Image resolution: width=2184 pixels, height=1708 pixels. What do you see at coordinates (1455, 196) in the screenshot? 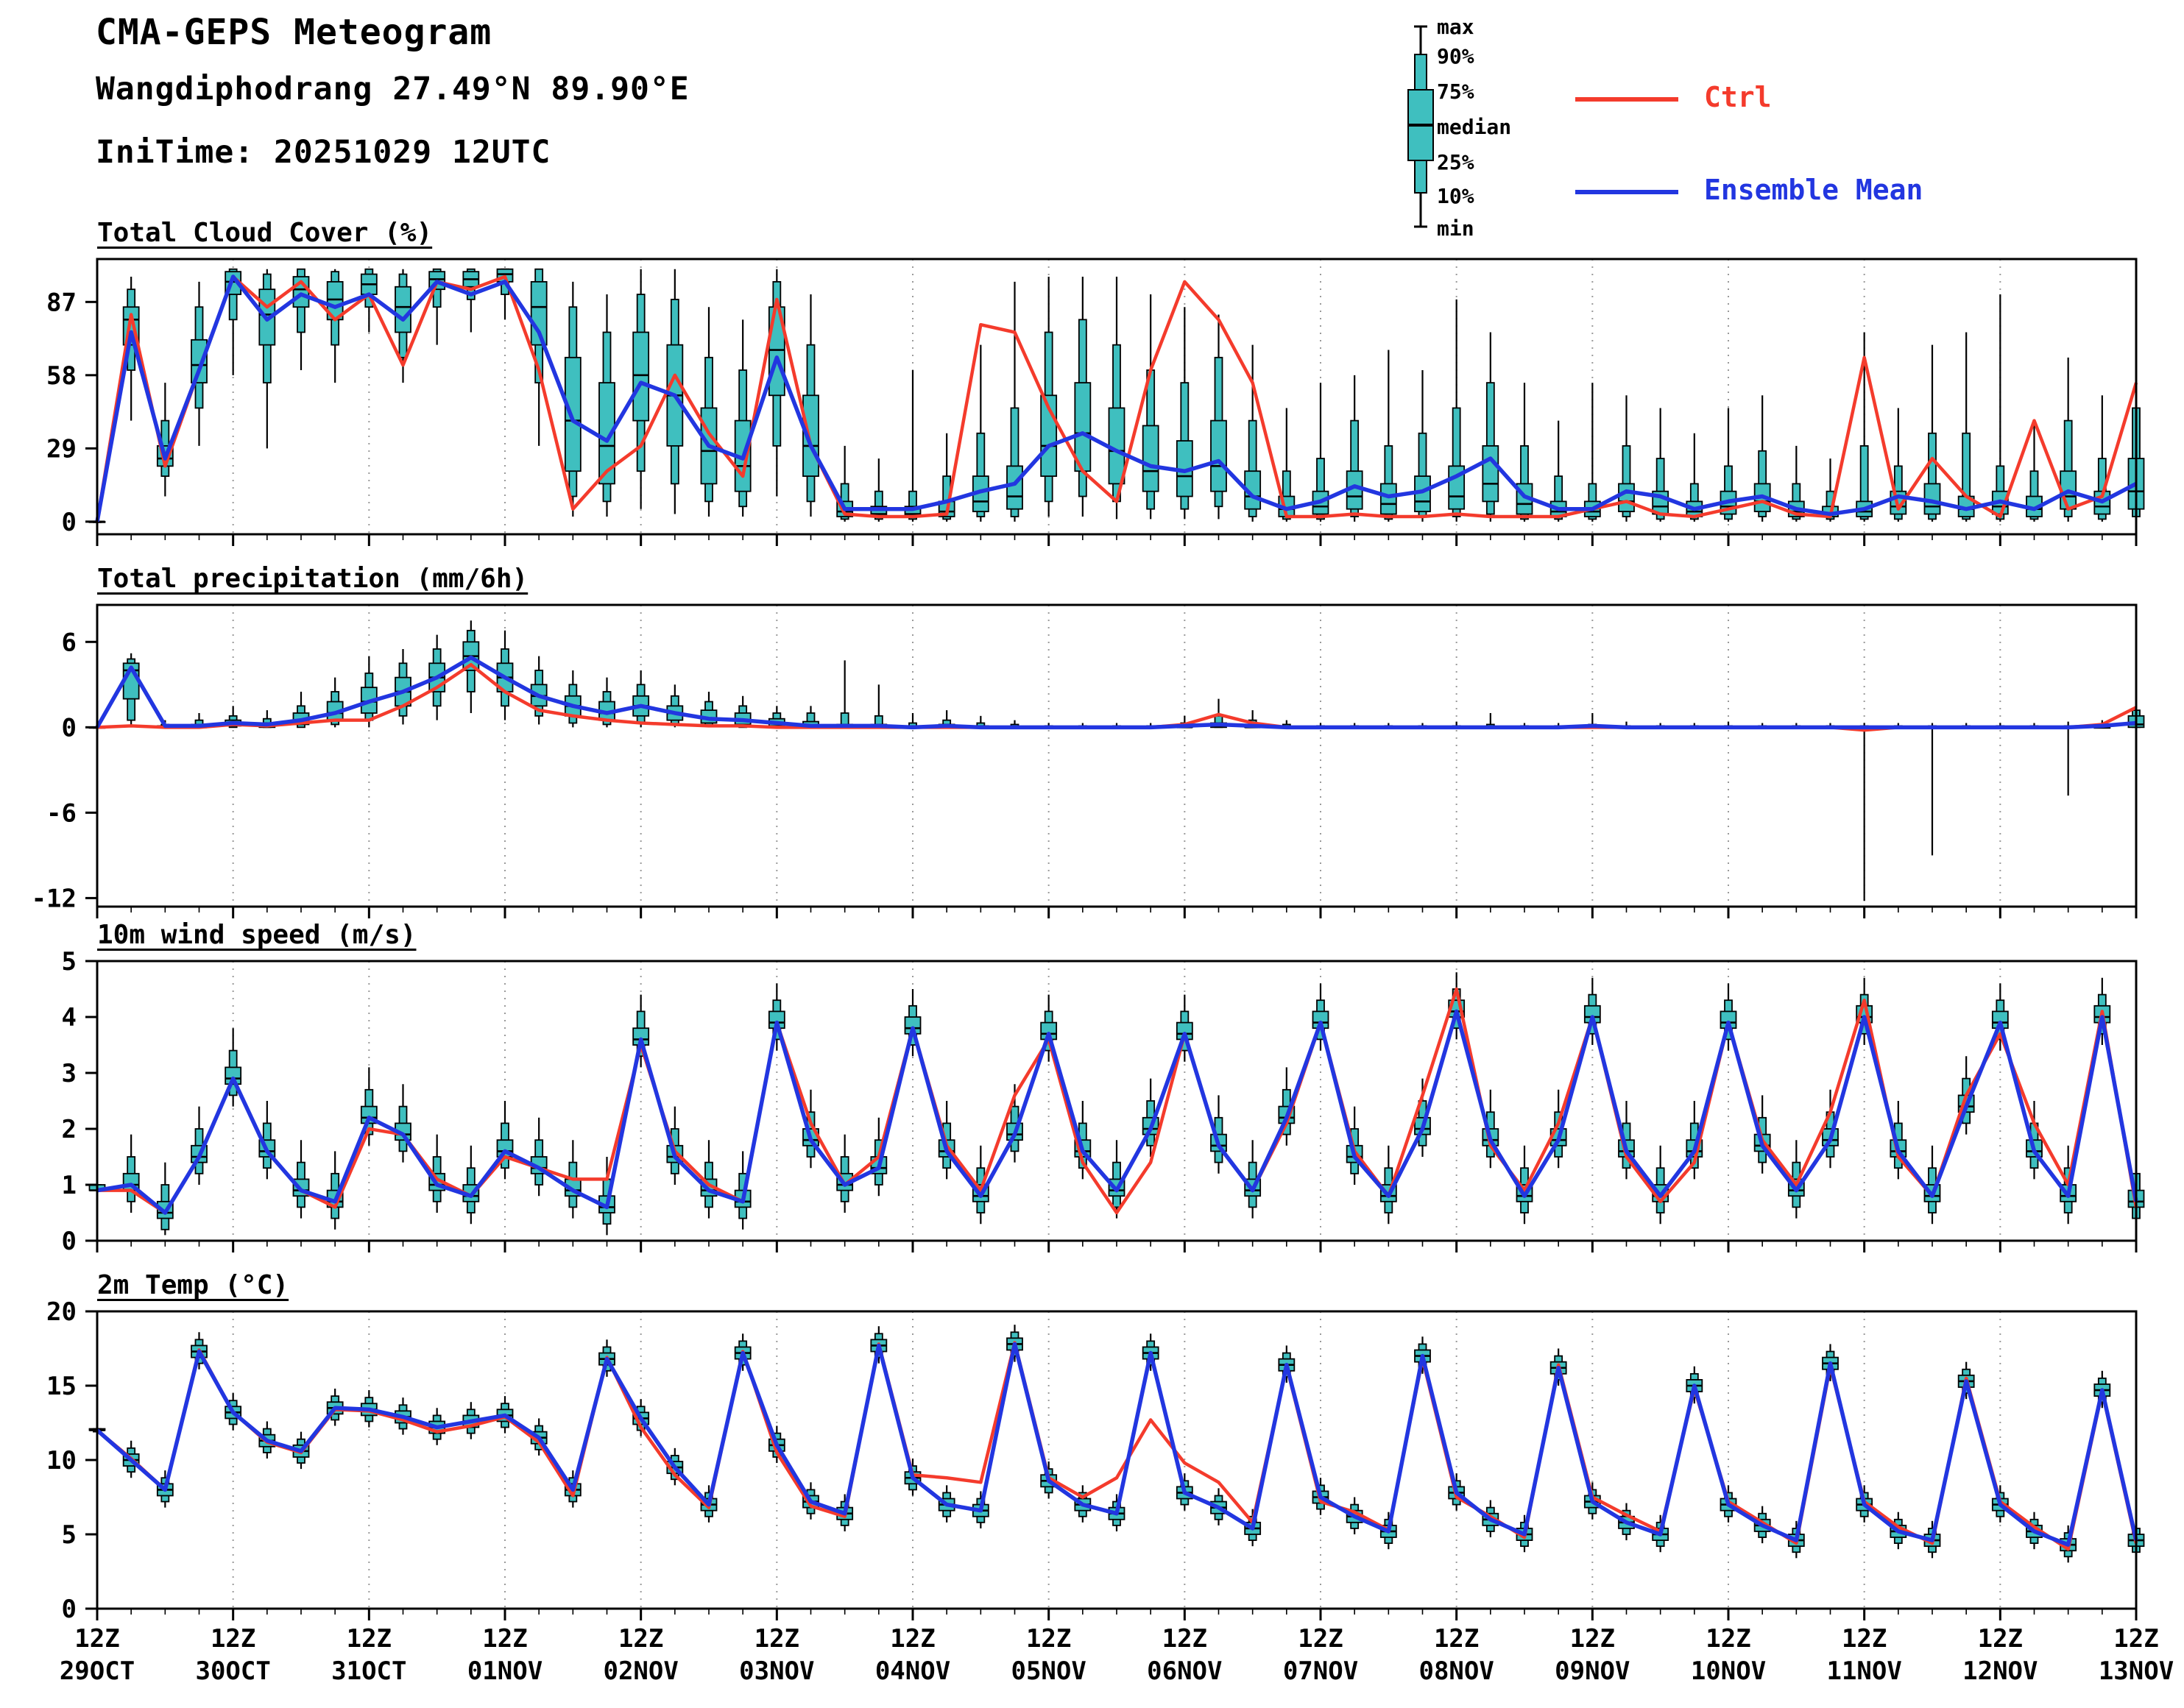
I see `legend-label-10pct: 10%` at bounding box center [1455, 196].